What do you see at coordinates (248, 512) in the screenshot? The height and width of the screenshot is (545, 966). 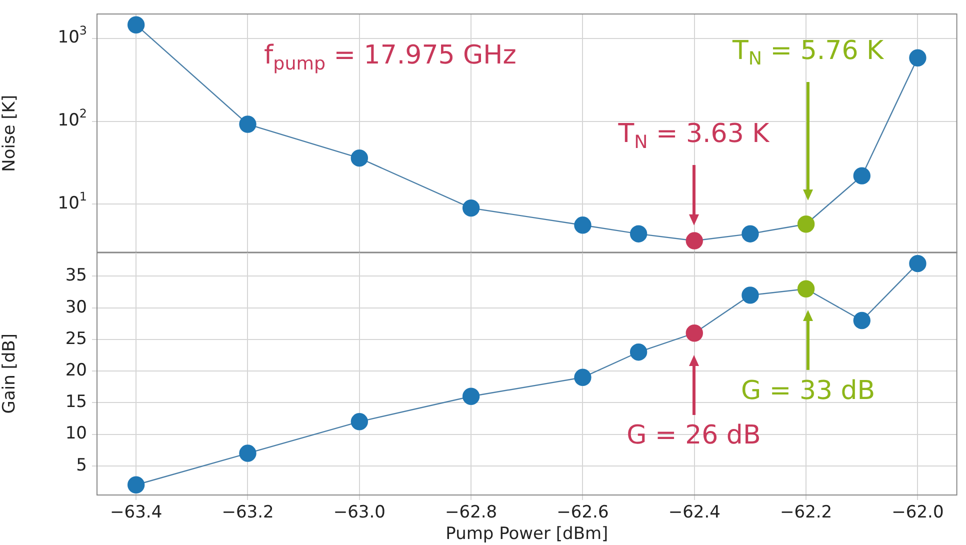 I see `x-tick-label: −63.2` at bounding box center [248, 512].